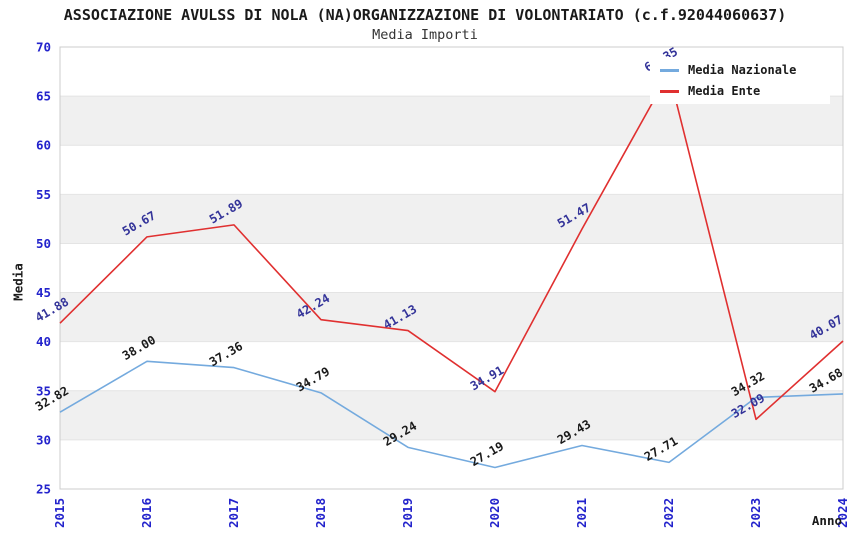 The width and height of the screenshot is (850, 550). I want to click on x-axis-title: Anno, so click(826, 520).